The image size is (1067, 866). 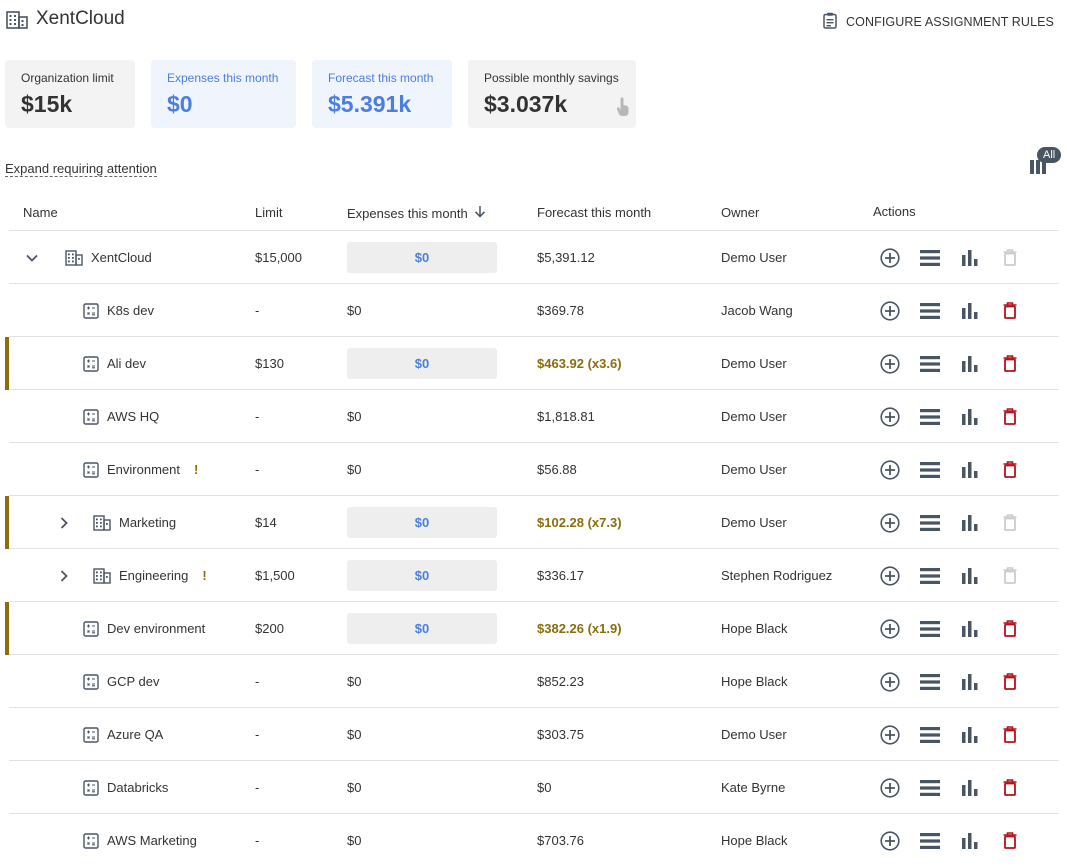 What do you see at coordinates (382, 94) in the screenshot?
I see `forecast-this-month-card: Forecast this month $5.391k` at bounding box center [382, 94].